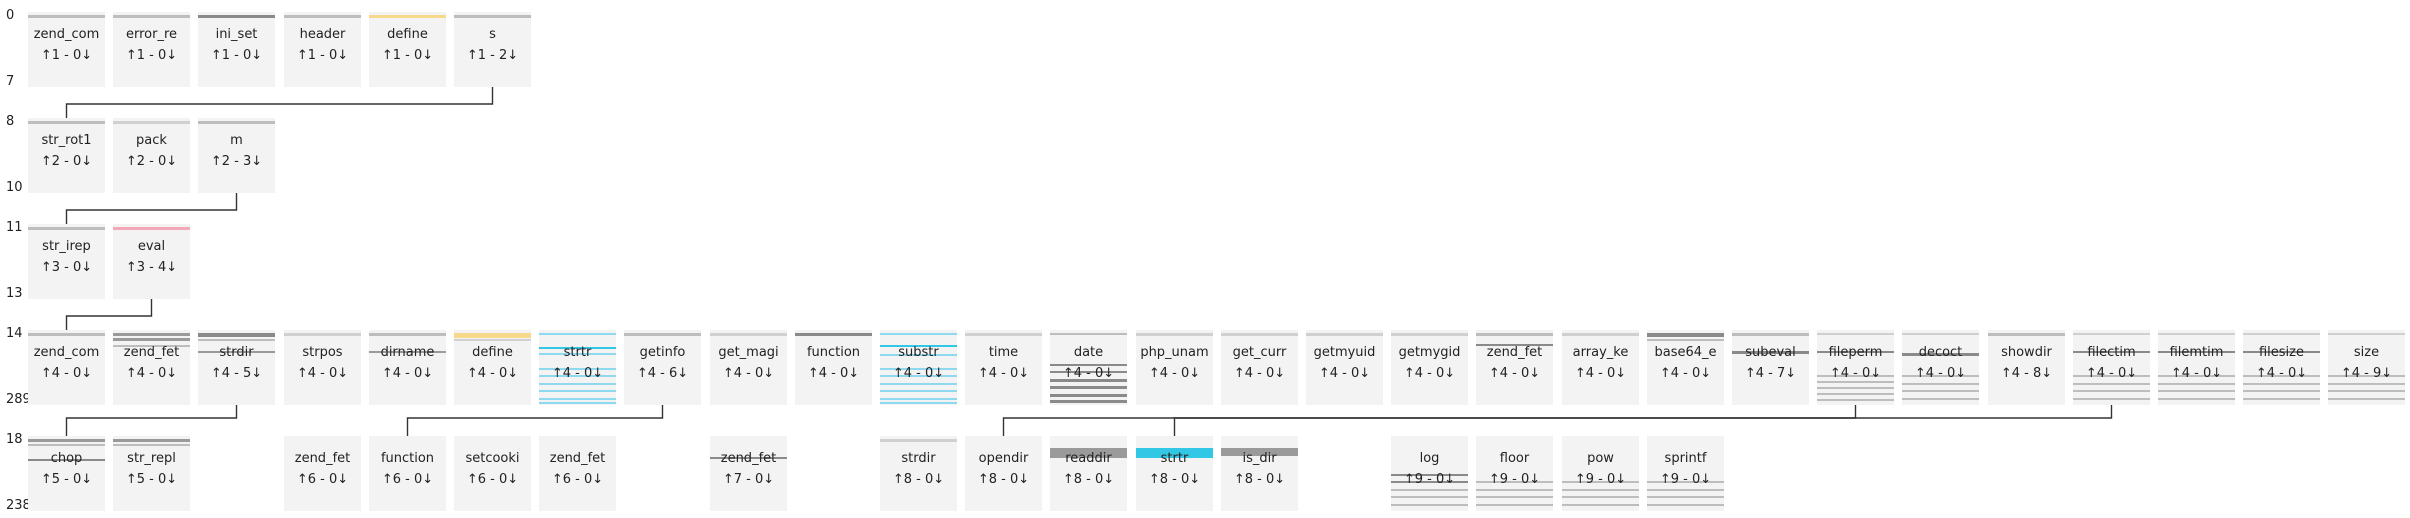  What do you see at coordinates (18, 505) in the screenshot?
I see `row-bottom-label: 238` at bounding box center [18, 505].